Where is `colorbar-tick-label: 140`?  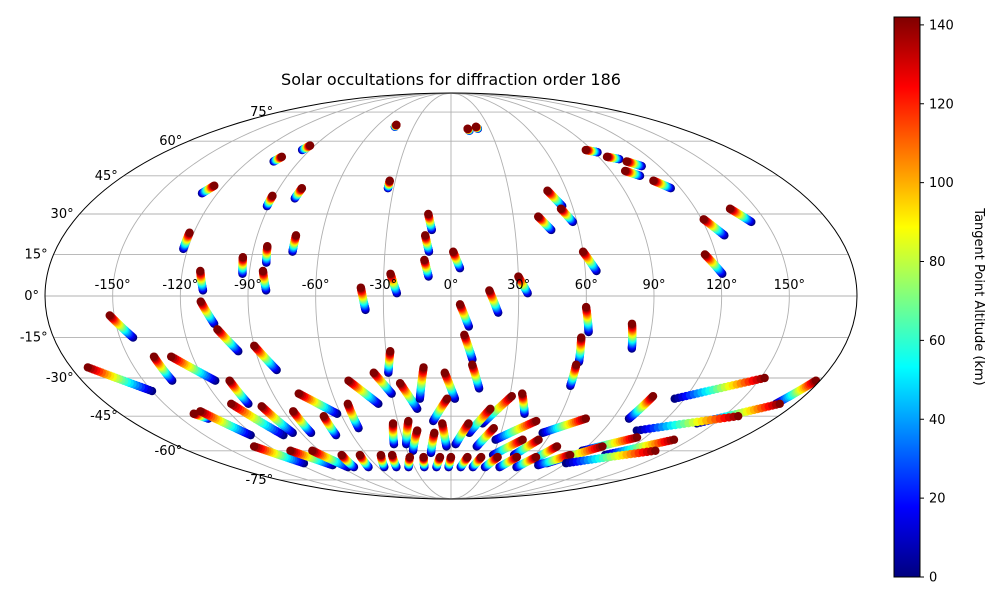 colorbar-tick-label: 140 is located at coordinates (941, 25).